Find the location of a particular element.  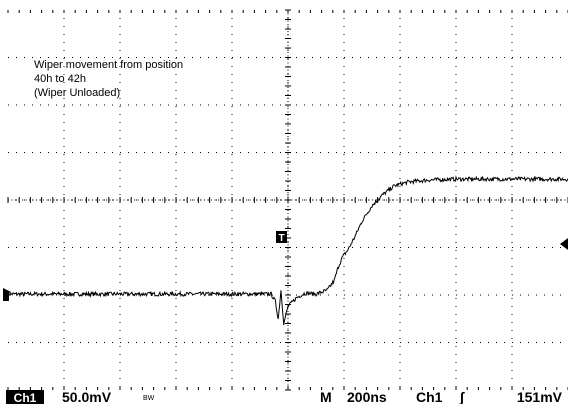

trigger-level-arrow is located at coordinates (564, 244).